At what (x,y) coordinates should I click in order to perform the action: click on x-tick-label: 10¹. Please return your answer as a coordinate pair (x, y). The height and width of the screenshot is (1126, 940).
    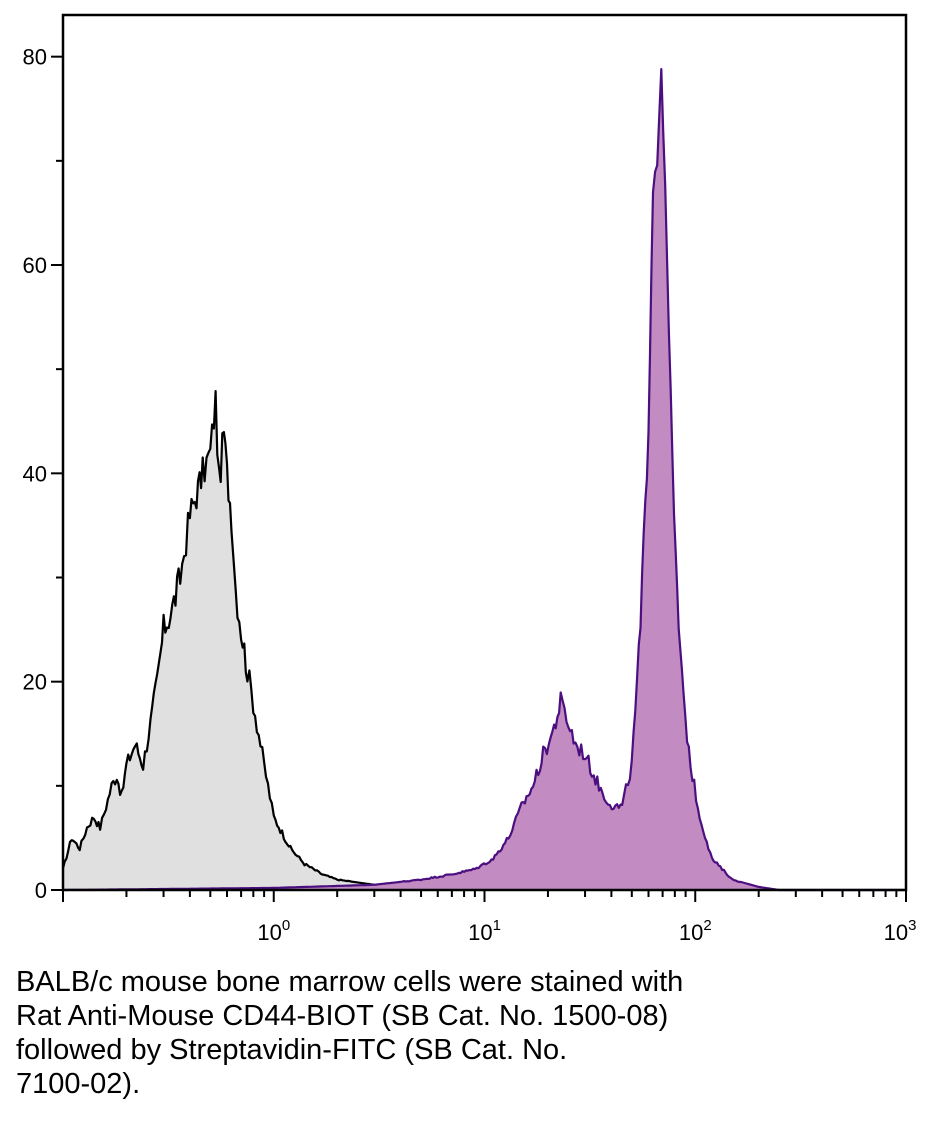
    Looking at the image, I should click on (484, 931).